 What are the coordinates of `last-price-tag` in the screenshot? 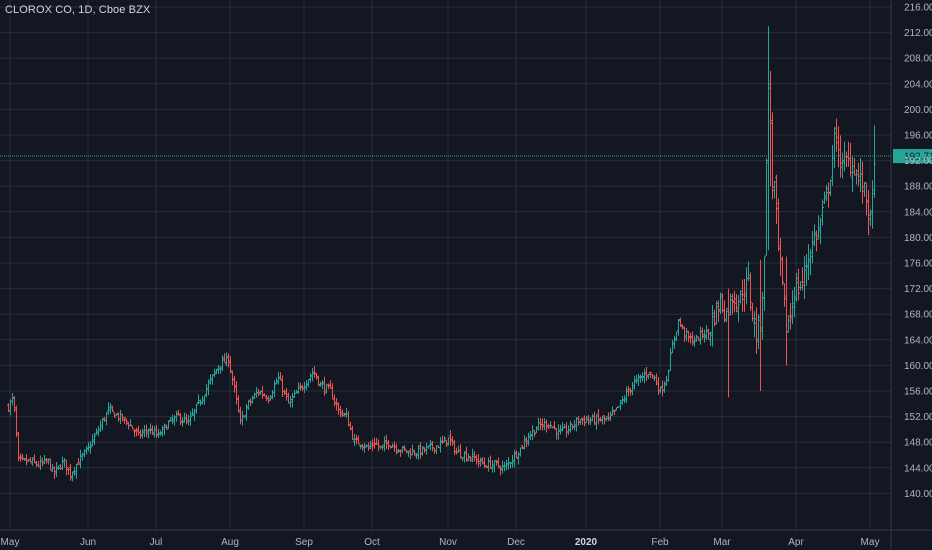 It's located at (912, 156).